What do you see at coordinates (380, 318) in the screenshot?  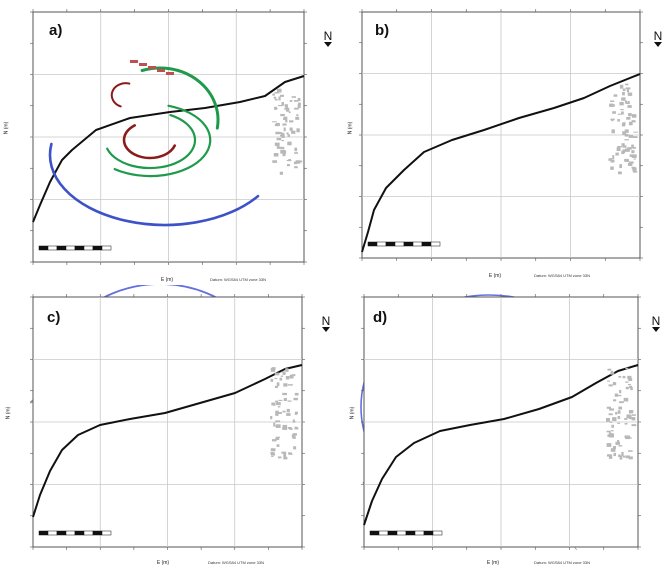 I see `panel-label-d: d)` at bounding box center [380, 318].